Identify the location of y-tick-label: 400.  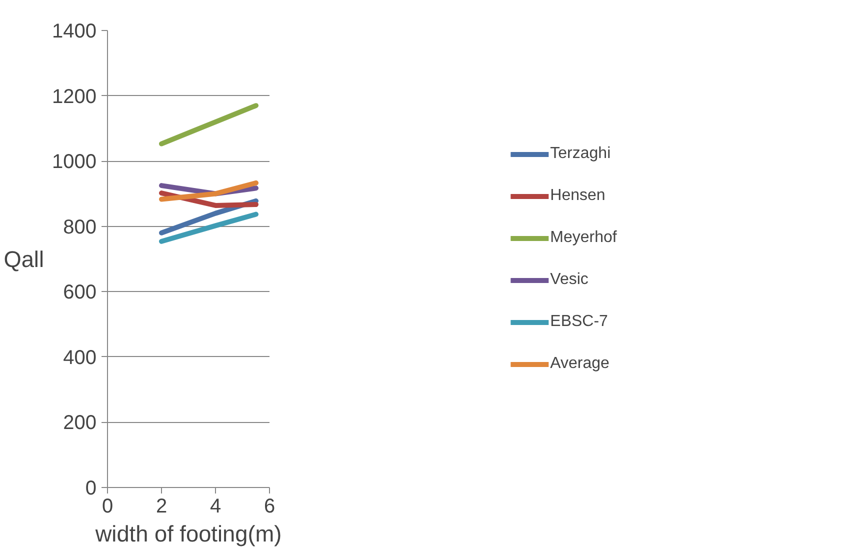
(80, 357).